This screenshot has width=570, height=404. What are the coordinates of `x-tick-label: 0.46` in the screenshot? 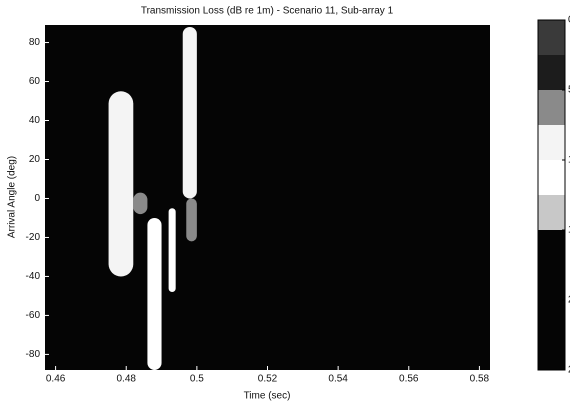 It's located at (56, 379).